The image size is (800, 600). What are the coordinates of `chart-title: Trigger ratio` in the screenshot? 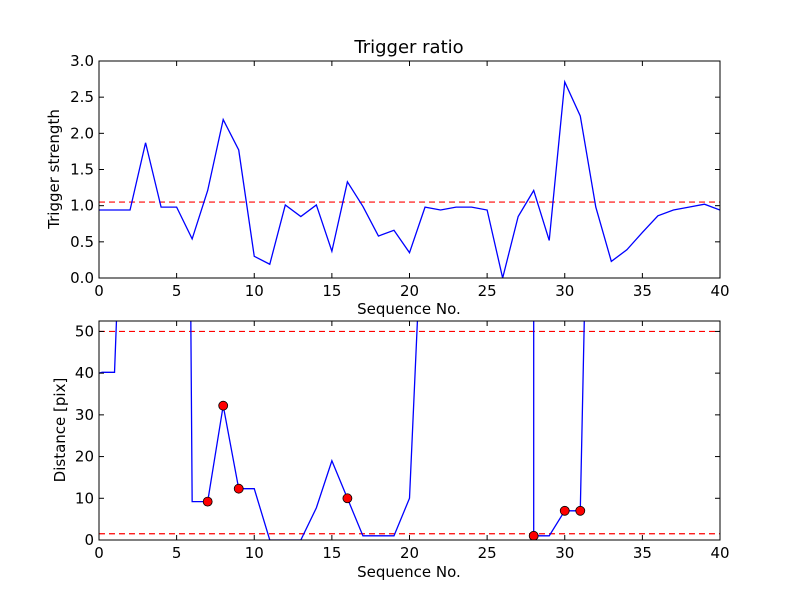 It's located at (408, 47).